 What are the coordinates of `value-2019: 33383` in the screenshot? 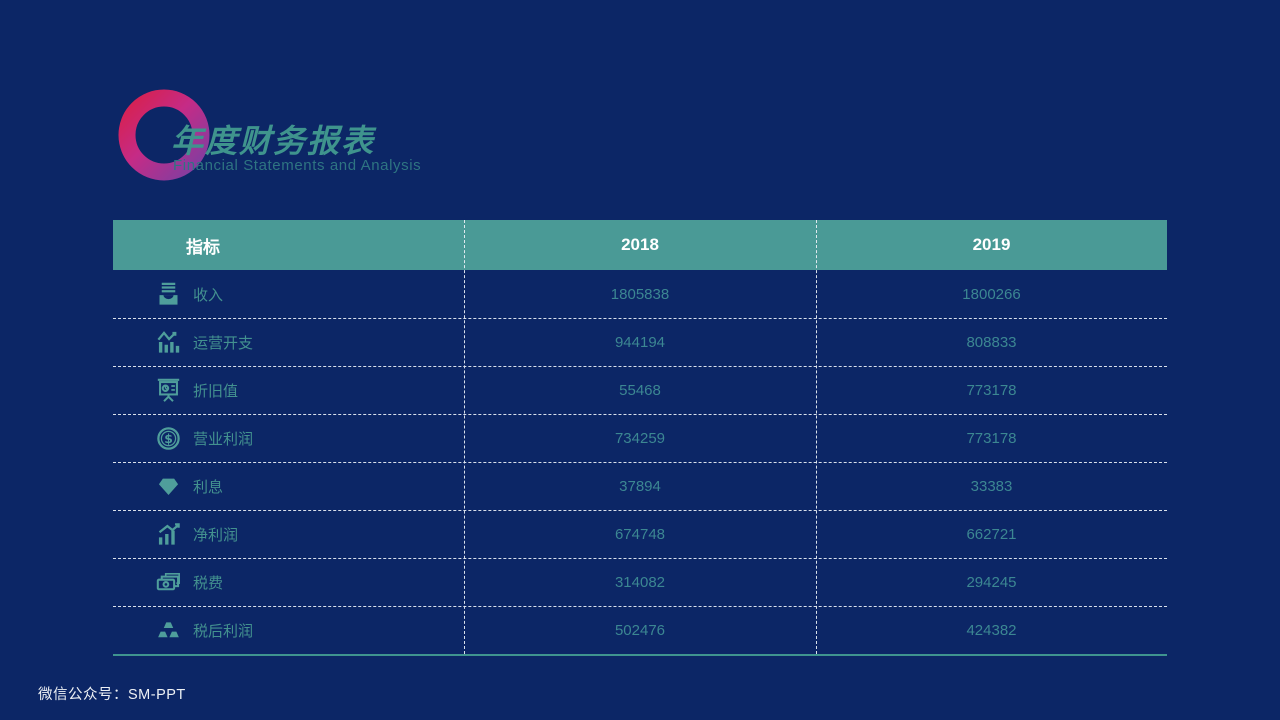 It's located at (991, 486).